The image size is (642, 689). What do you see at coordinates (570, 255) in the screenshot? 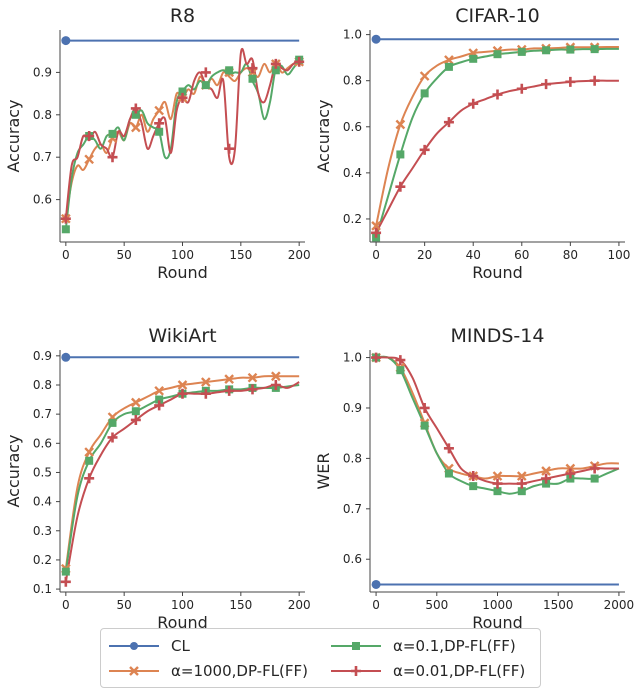
I see `x-tick-label: 80` at bounding box center [570, 255].